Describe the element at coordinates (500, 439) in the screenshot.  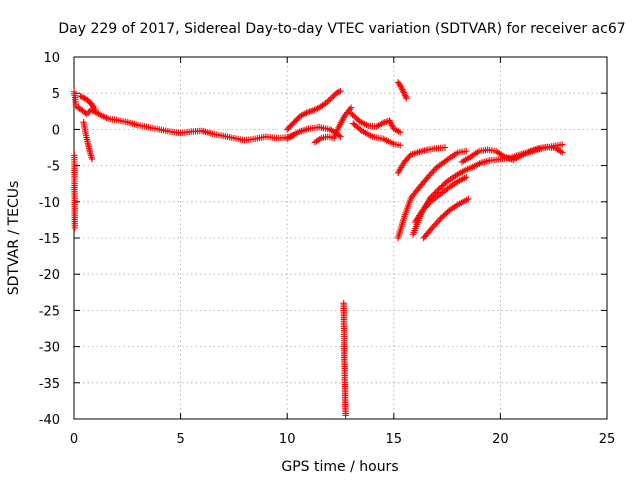
I see `x-tick-label: 20` at that location.